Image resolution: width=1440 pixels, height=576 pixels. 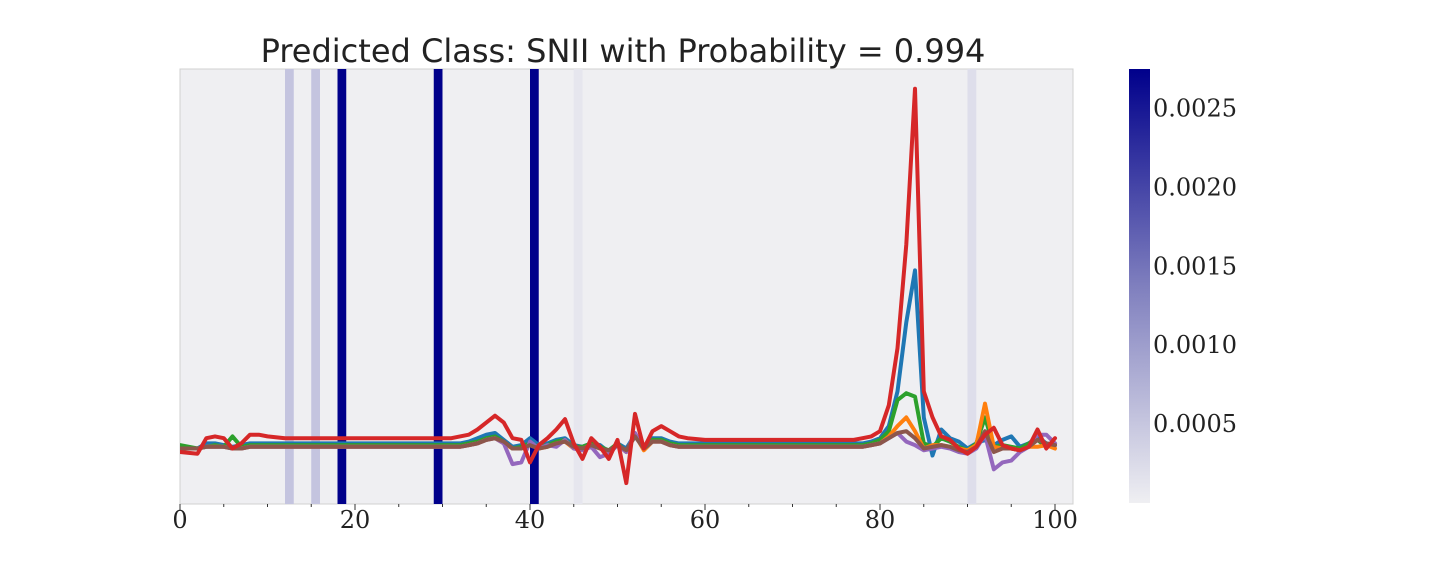 What do you see at coordinates (1195, 424) in the screenshot?
I see `colorbar-tick-label-0: 0.0005` at bounding box center [1195, 424].